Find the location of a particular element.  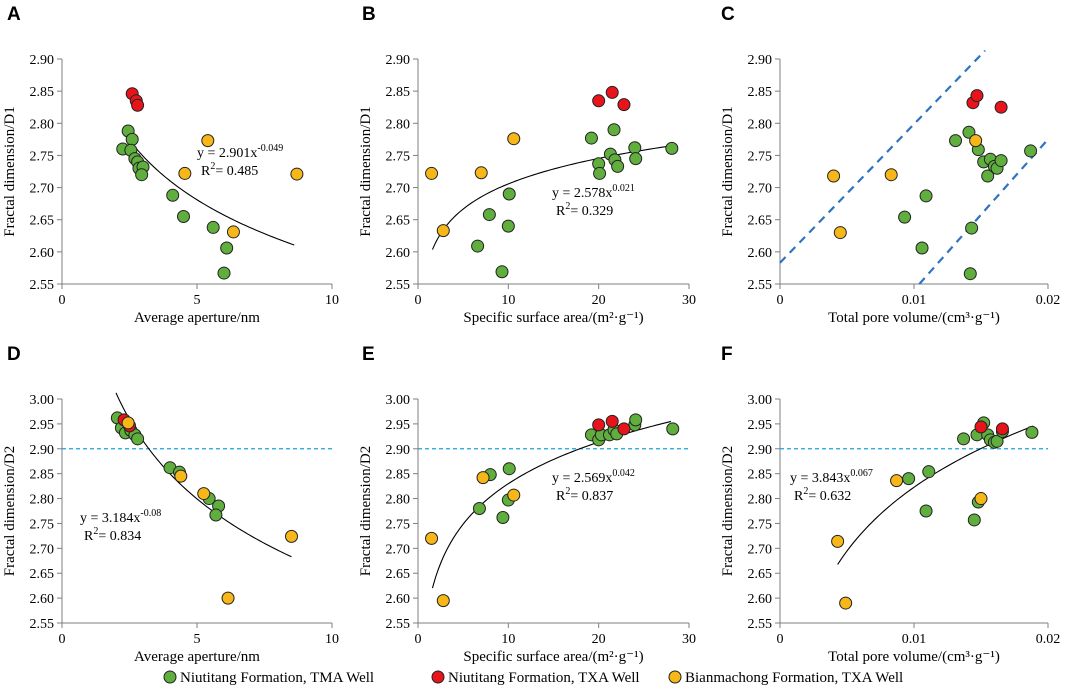

x-tick-label: 30 is located at coordinates (689, 639).